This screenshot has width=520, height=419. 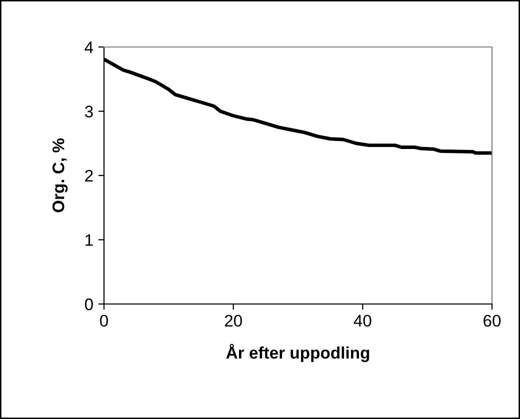 What do you see at coordinates (88, 112) in the screenshot?
I see `y-tick-label: 3` at bounding box center [88, 112].